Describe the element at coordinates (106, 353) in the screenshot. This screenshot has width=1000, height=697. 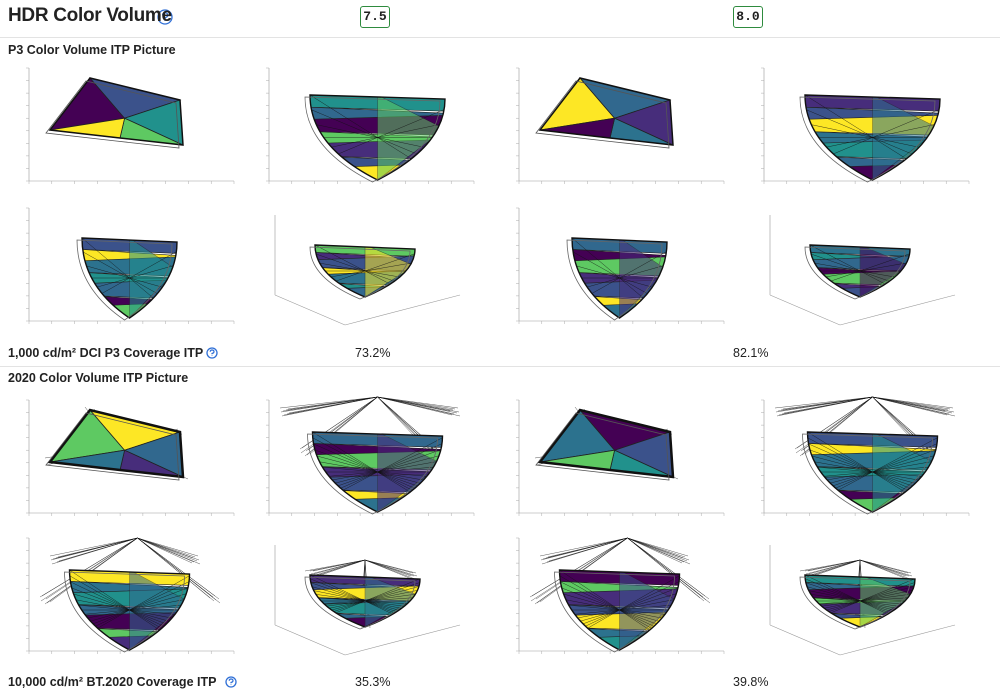
I see `result-label: 1,000 cd/m² DCI P3 Coverage ITP` at that location.